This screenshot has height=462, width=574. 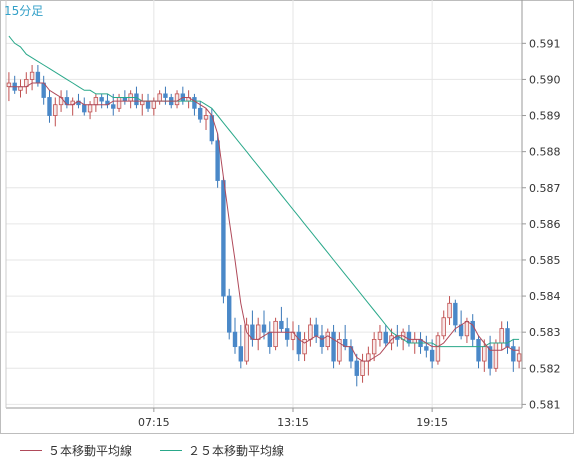 I want to click on legend-item-ma25: ２５本移動平均線, so click(x=222, y=450).